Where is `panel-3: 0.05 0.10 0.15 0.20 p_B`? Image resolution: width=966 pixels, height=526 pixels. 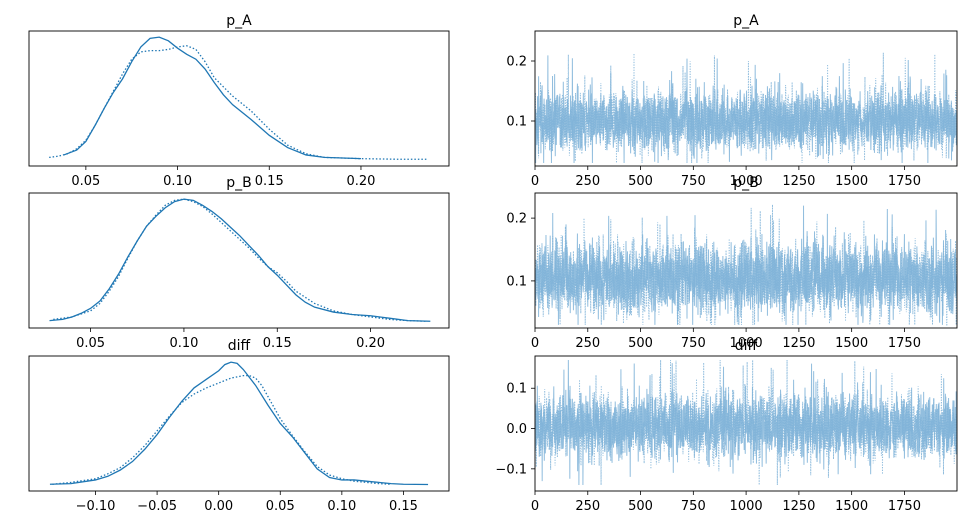
panel-3: 0.05 0.10 0.15 0.20 p_B is located at coordinates (239, 263).